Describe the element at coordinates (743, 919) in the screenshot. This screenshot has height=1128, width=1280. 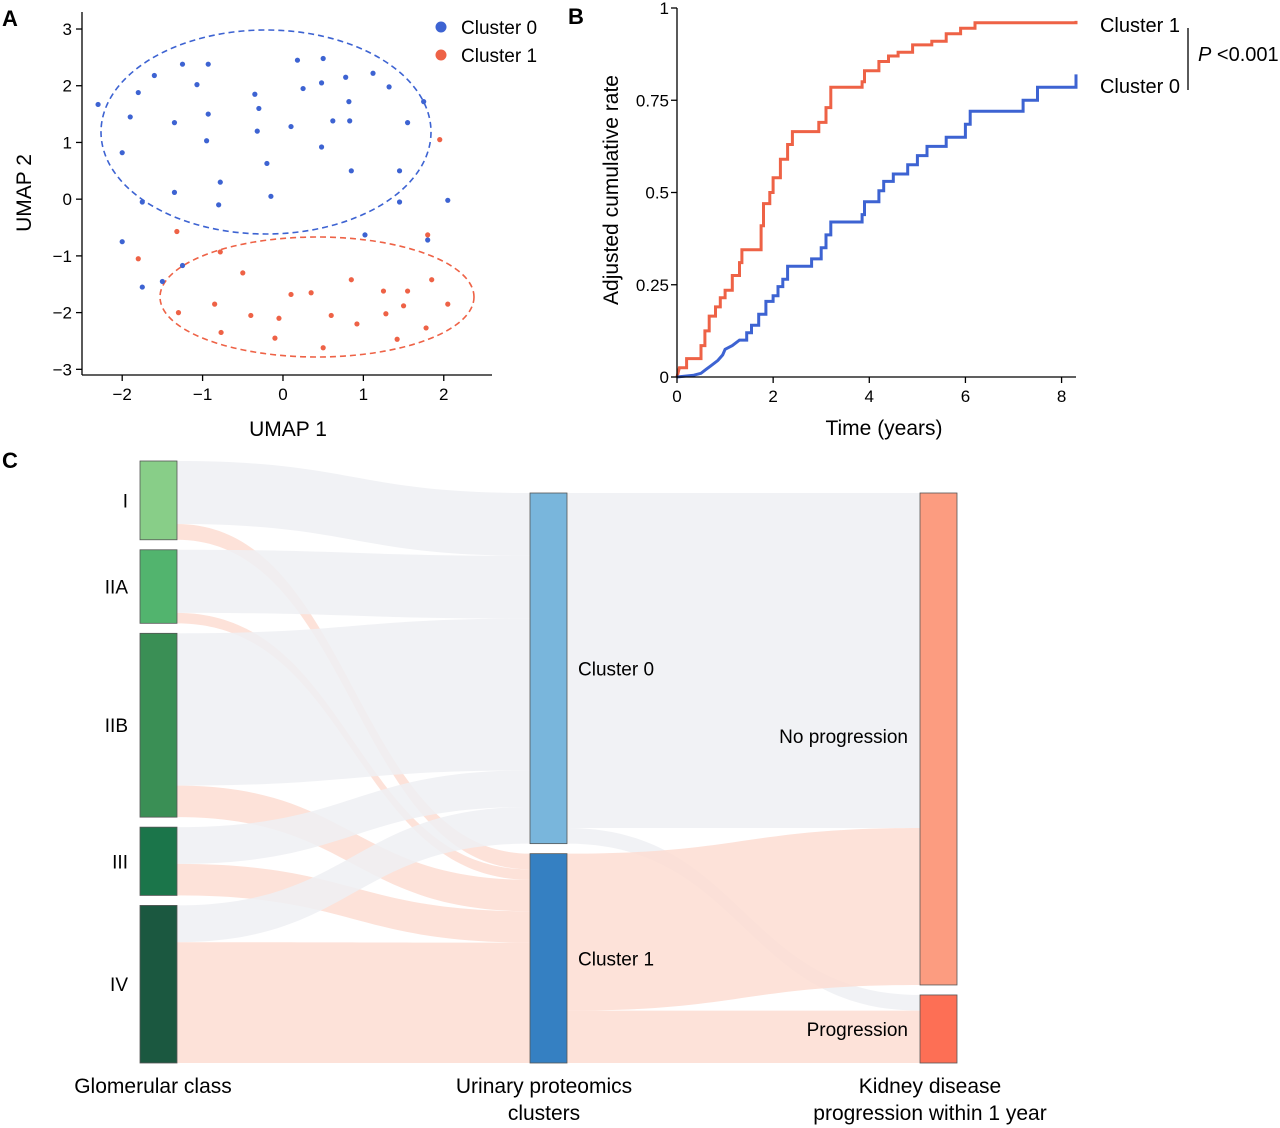
I see `sankey-link-C1-NP` at that location.